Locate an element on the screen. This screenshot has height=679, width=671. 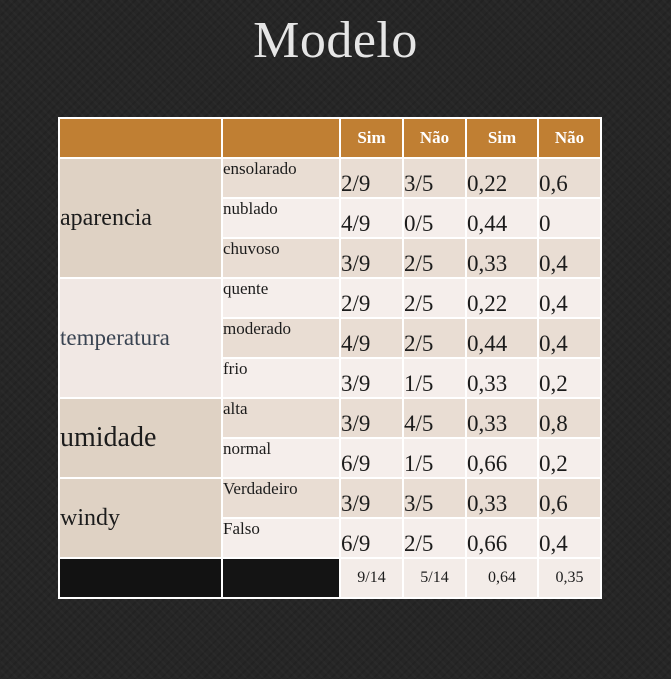
group-label-windy: windy is located at coordinates (140, 518).